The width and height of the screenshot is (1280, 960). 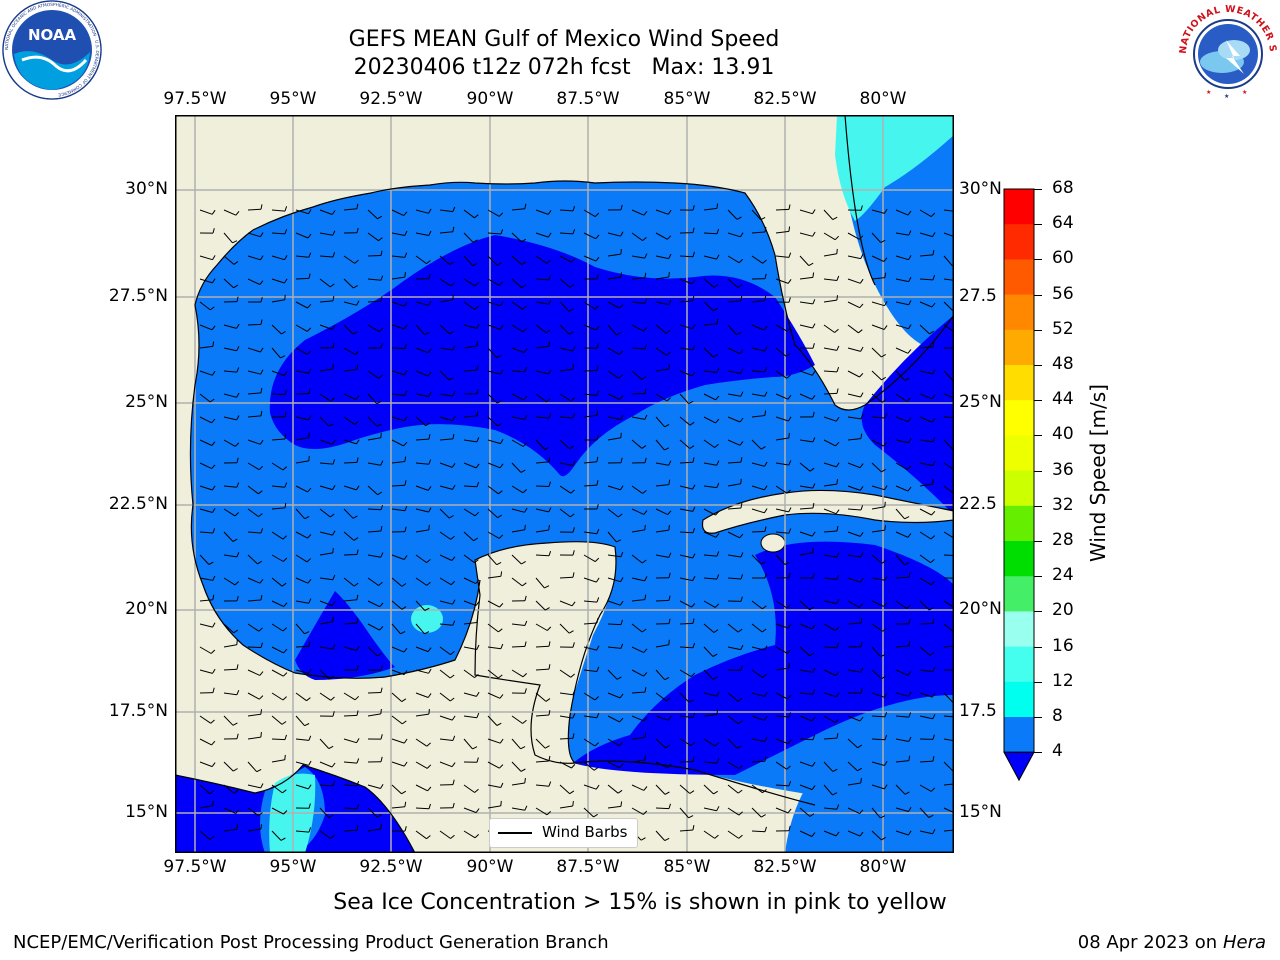 What do you see at coordinates (978, 711) in the screenshot?
I see `lat-tick-right: 17.5` at bounding box center [978, 711].